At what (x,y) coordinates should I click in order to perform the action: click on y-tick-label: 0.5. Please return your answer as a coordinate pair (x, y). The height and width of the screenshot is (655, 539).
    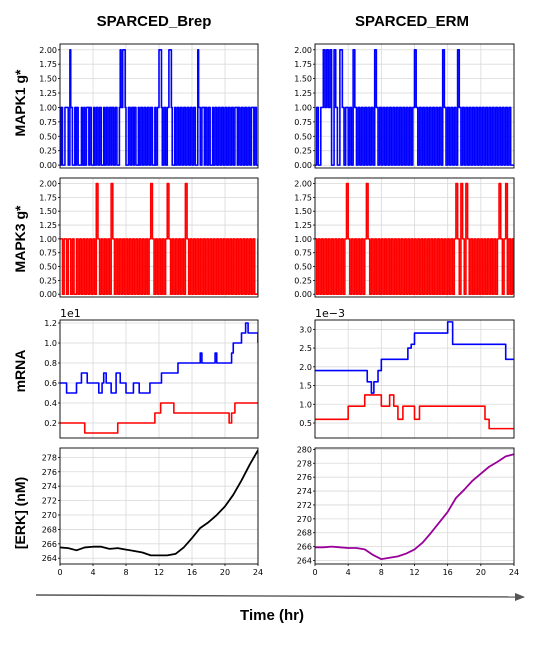
    Looking at the image, I should click on (305, 423).